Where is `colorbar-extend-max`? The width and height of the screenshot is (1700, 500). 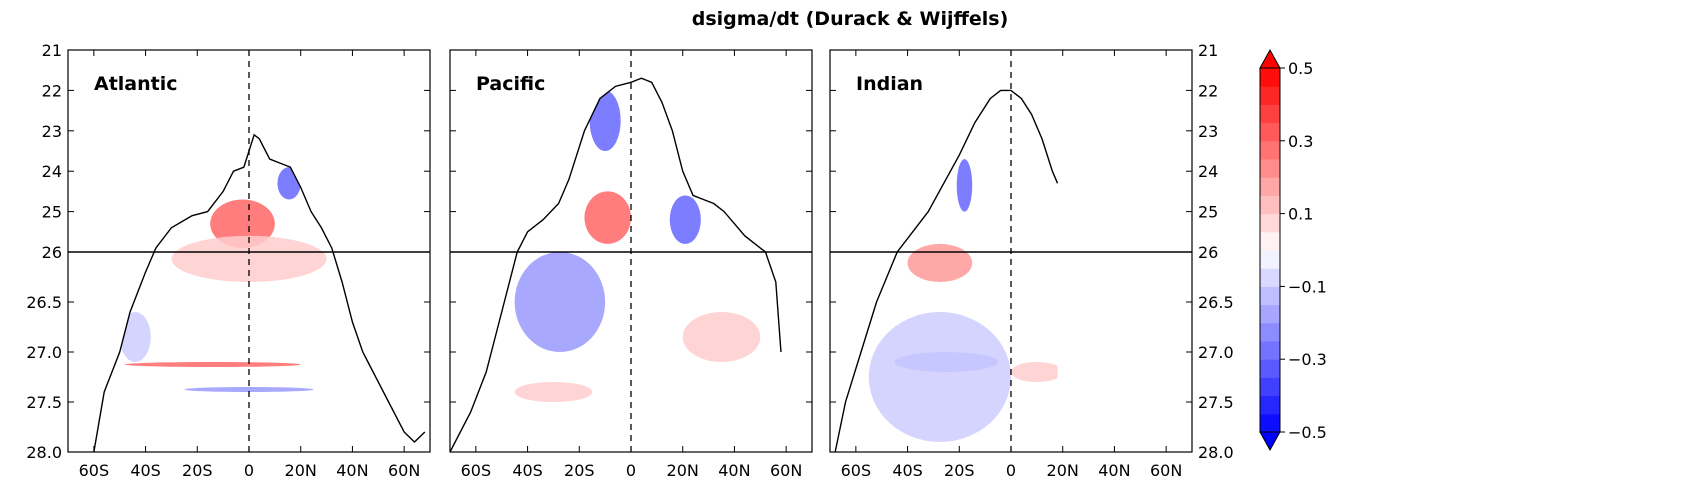
colorbar-extend-max is located at coordinates (1270, 58).